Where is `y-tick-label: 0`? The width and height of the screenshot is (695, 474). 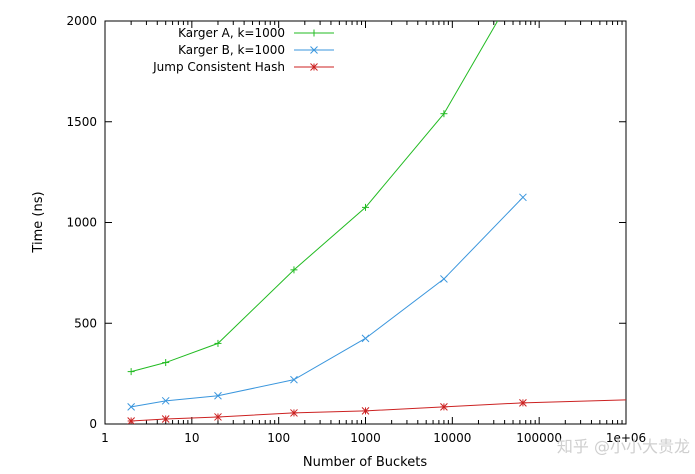
y-tick-label: 0 is located at coordinates (93, 424).